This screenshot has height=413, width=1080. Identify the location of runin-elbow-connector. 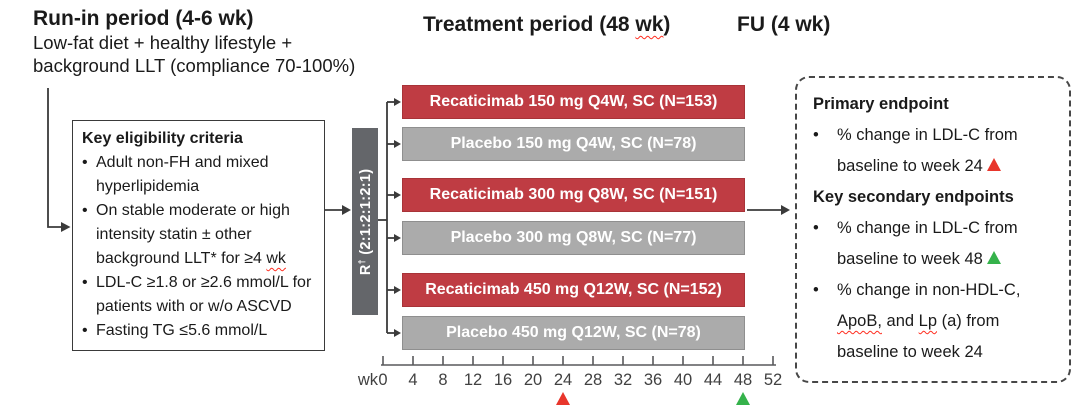
(54, 158).